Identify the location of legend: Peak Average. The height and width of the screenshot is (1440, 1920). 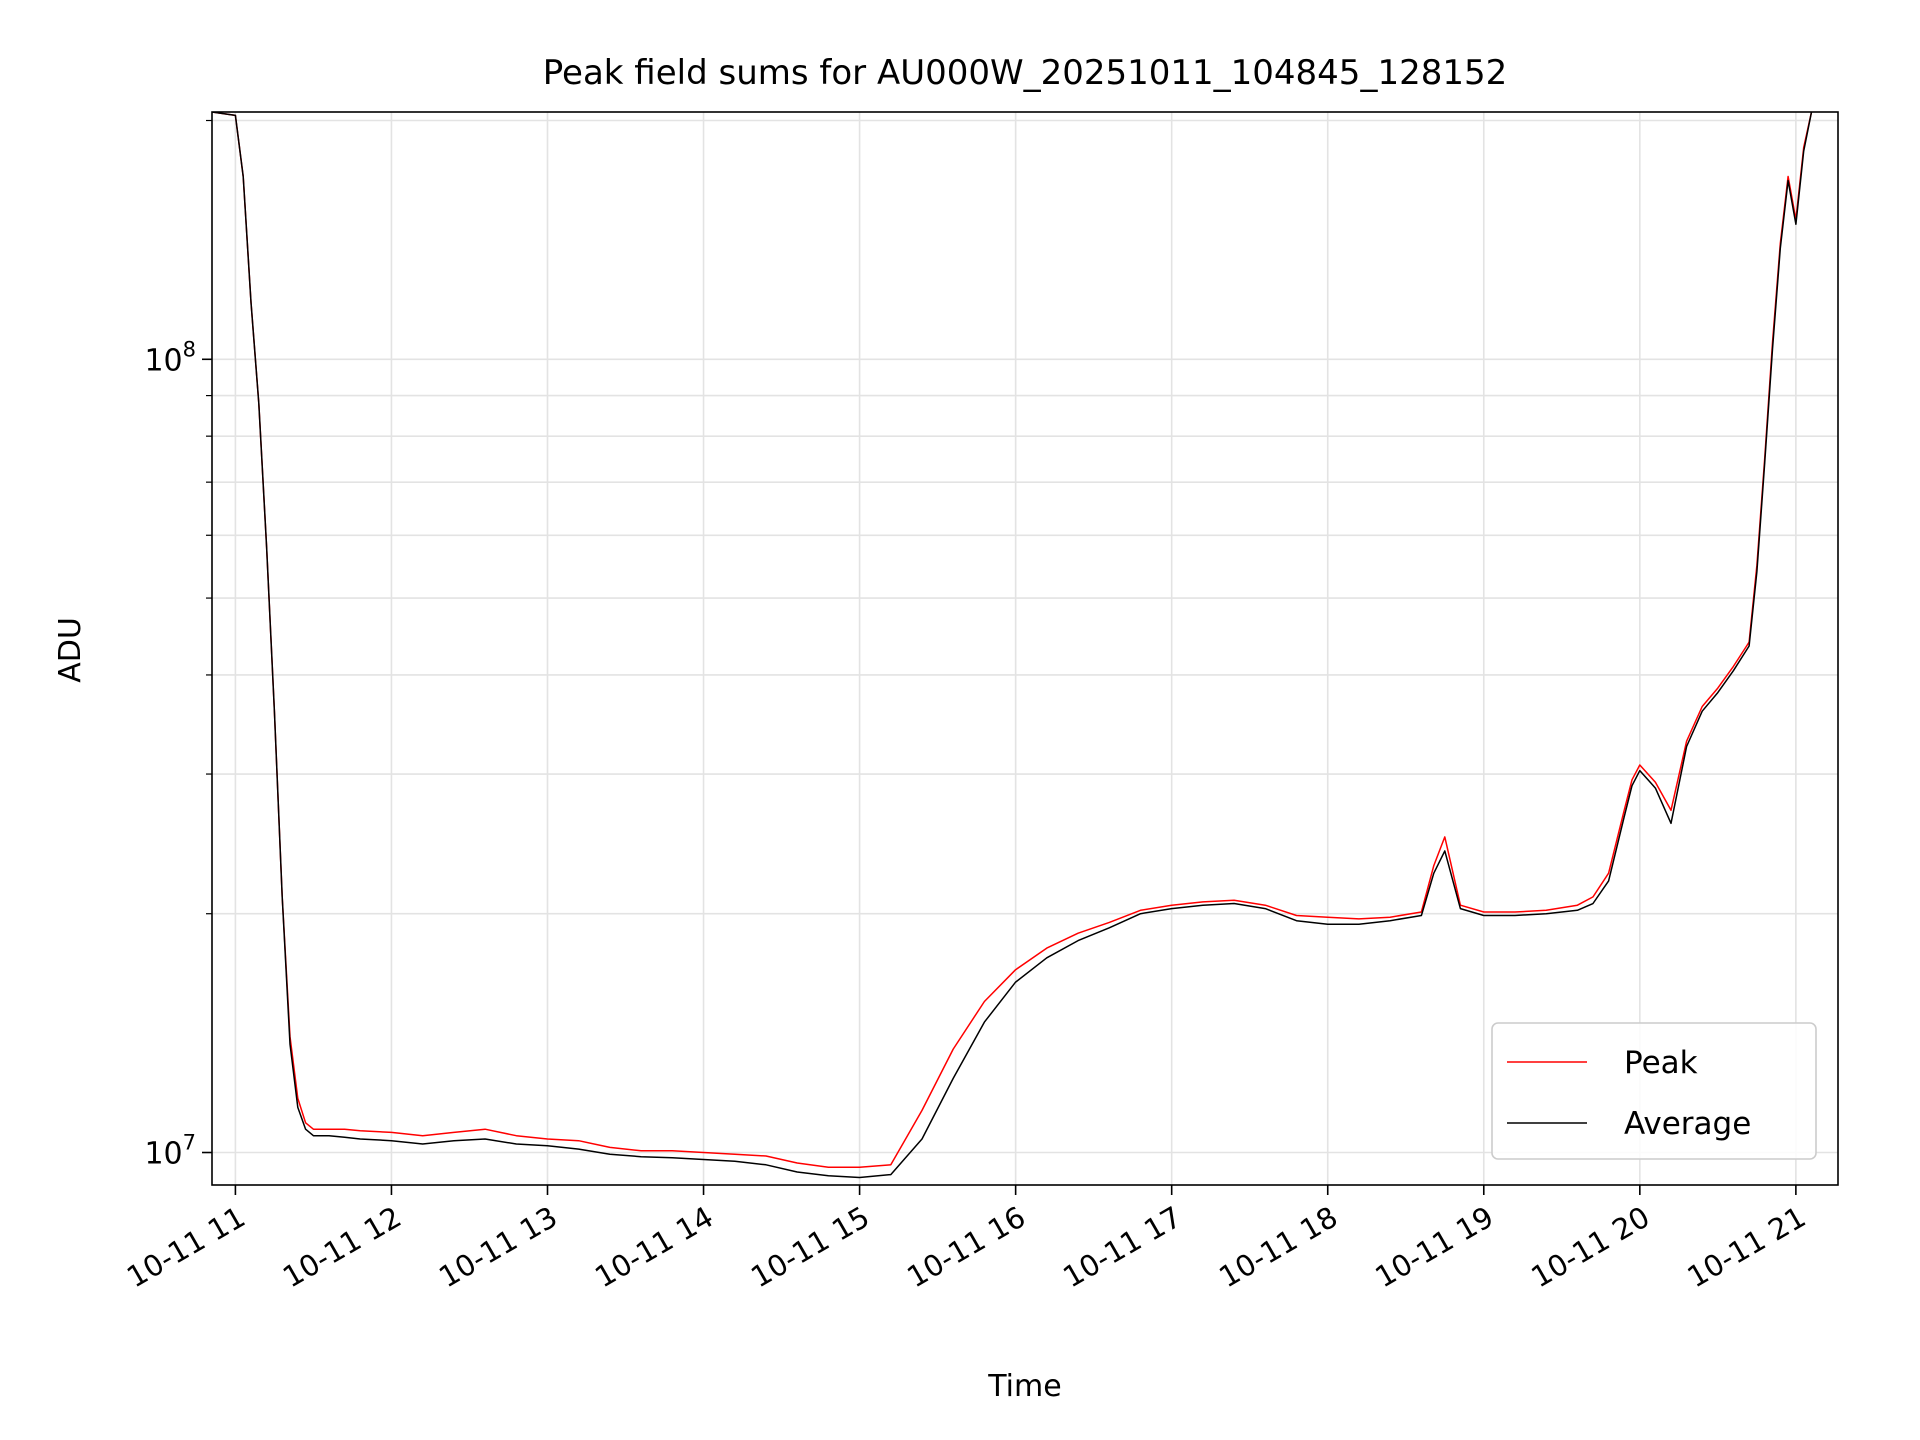
(1654, 1091).